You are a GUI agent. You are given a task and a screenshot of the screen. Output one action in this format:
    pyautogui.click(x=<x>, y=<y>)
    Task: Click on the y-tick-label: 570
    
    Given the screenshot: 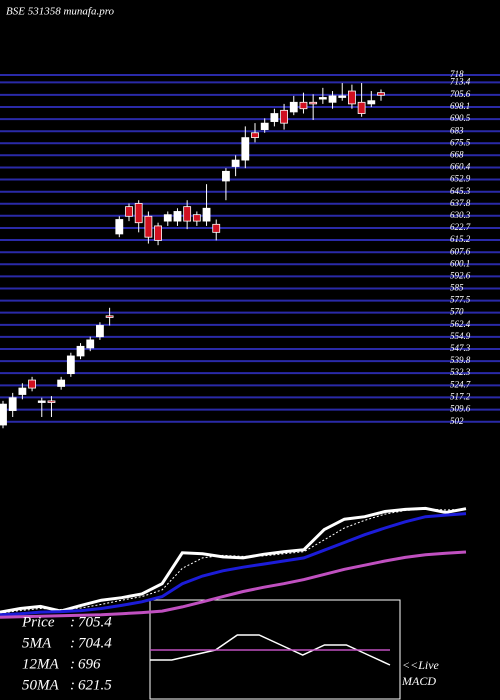 What is the action you would take?
    pyautogui.click(x=457, y=312)
    